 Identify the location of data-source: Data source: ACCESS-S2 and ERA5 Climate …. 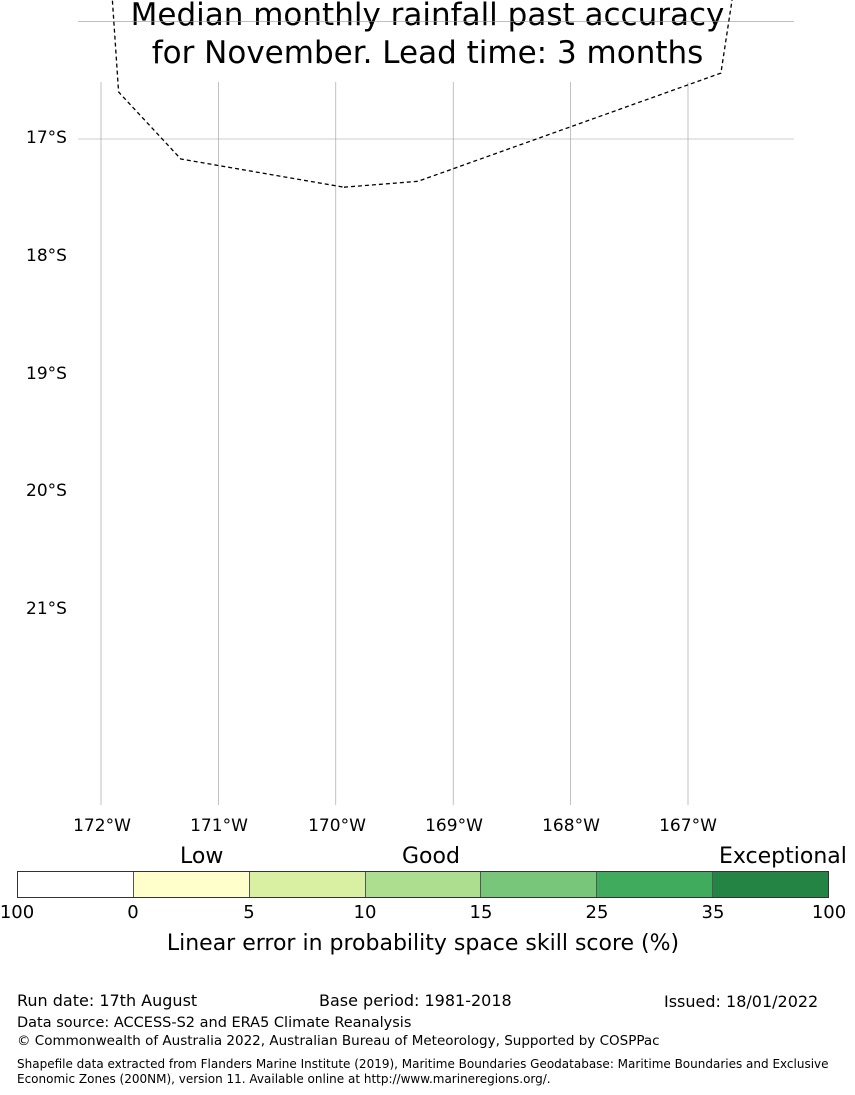
(214, 1023).